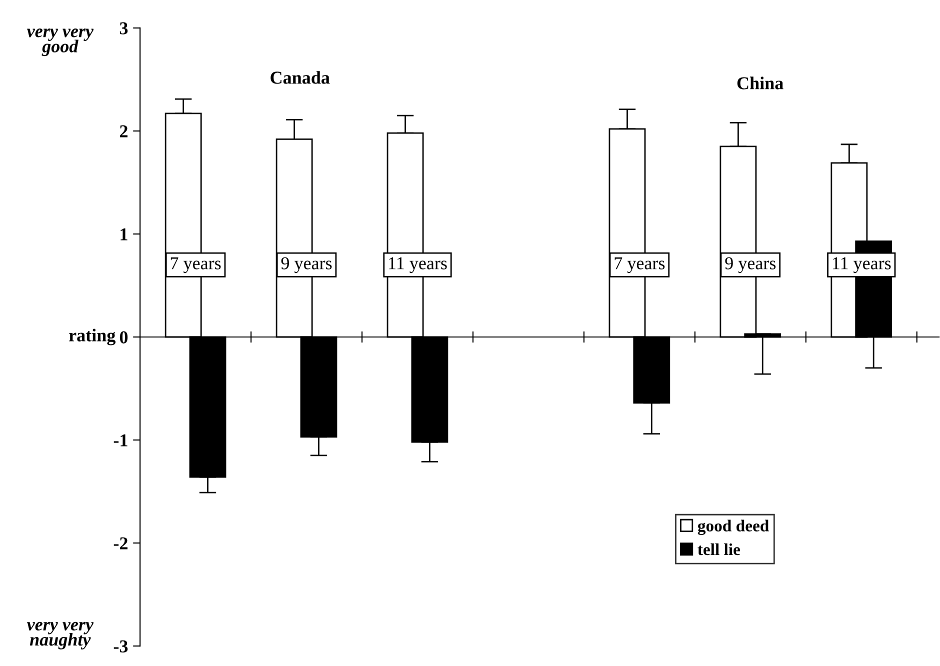  I want to click on y-tick-label: -3, so click(121, 646).